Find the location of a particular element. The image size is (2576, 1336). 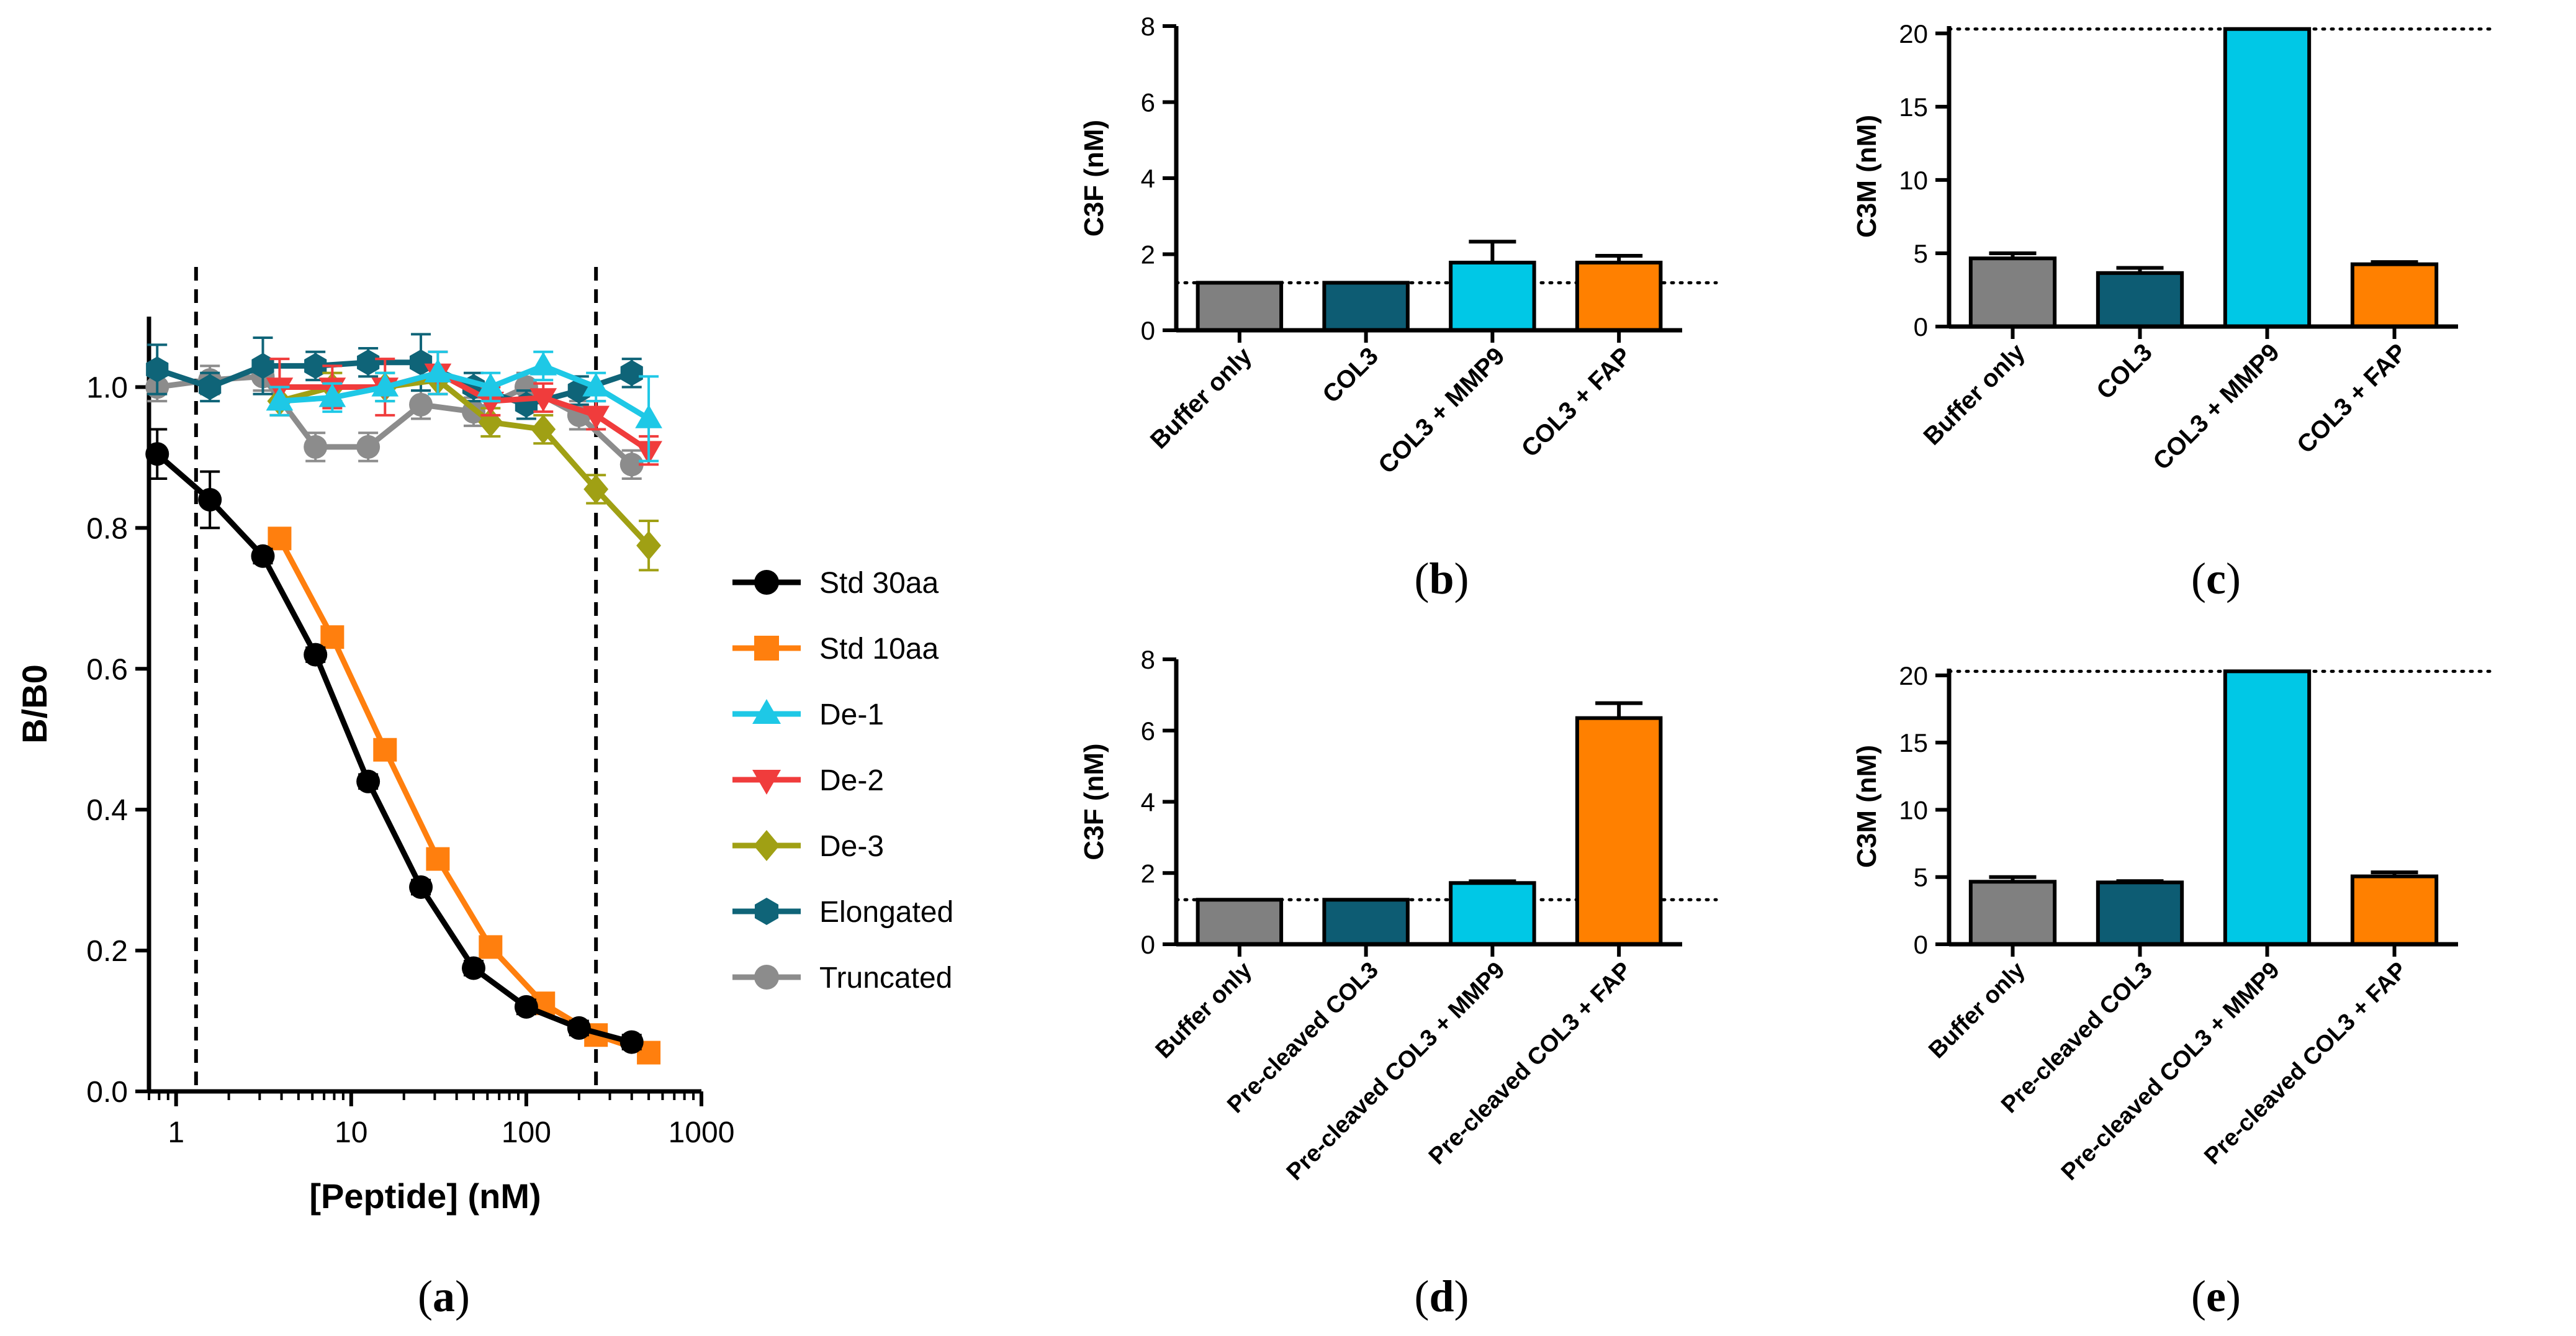

legend-label: Std 10aa is located at coordinates (879, 649).